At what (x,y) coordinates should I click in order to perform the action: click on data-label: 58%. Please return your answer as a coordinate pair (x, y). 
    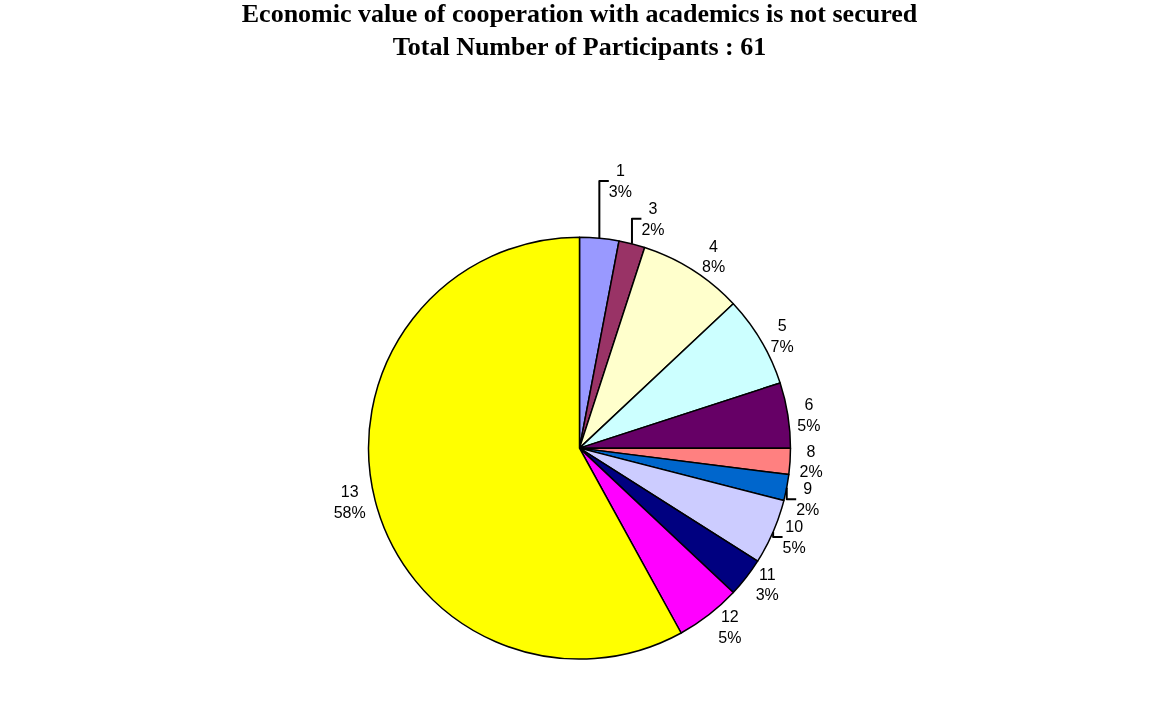
    Looking at the image, I should click on (349, 512).